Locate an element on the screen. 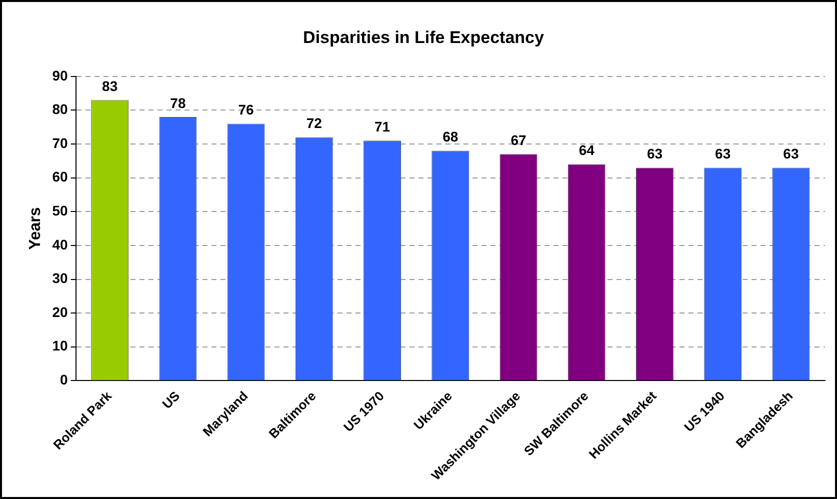  y-tick-label: 10 is located at coordinates (60, 346).